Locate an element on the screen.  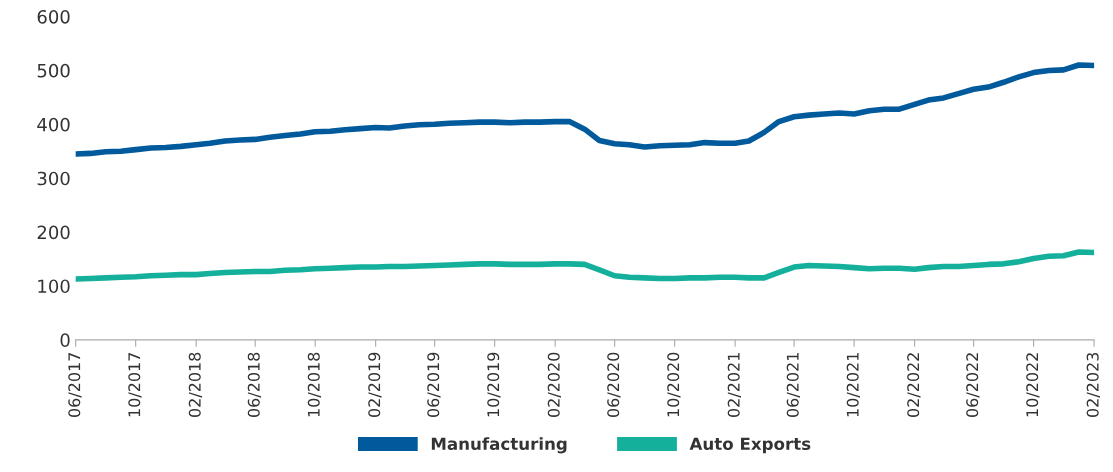
x-tick-label: 10/2018 is located at coordinates (314, 384).